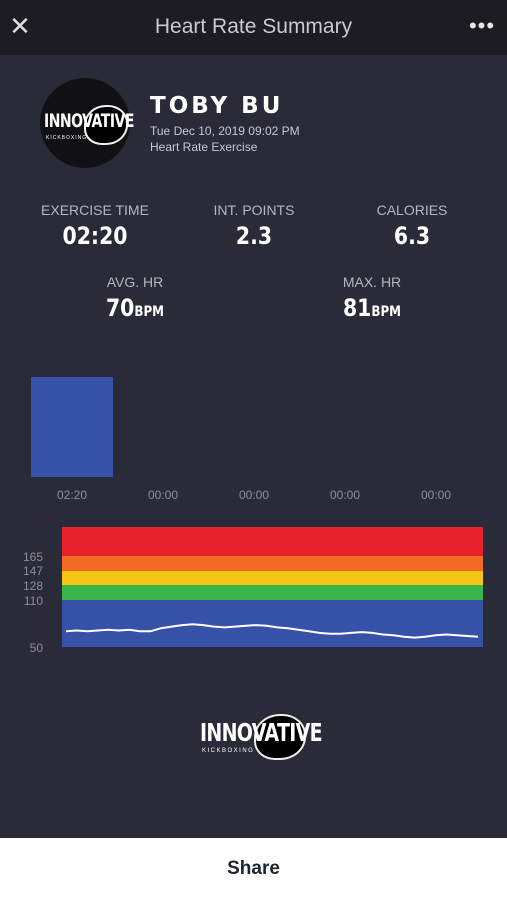 The height and width of the screenshot is (900, 507). I want to click on share-button: Share, so click(253, 868).